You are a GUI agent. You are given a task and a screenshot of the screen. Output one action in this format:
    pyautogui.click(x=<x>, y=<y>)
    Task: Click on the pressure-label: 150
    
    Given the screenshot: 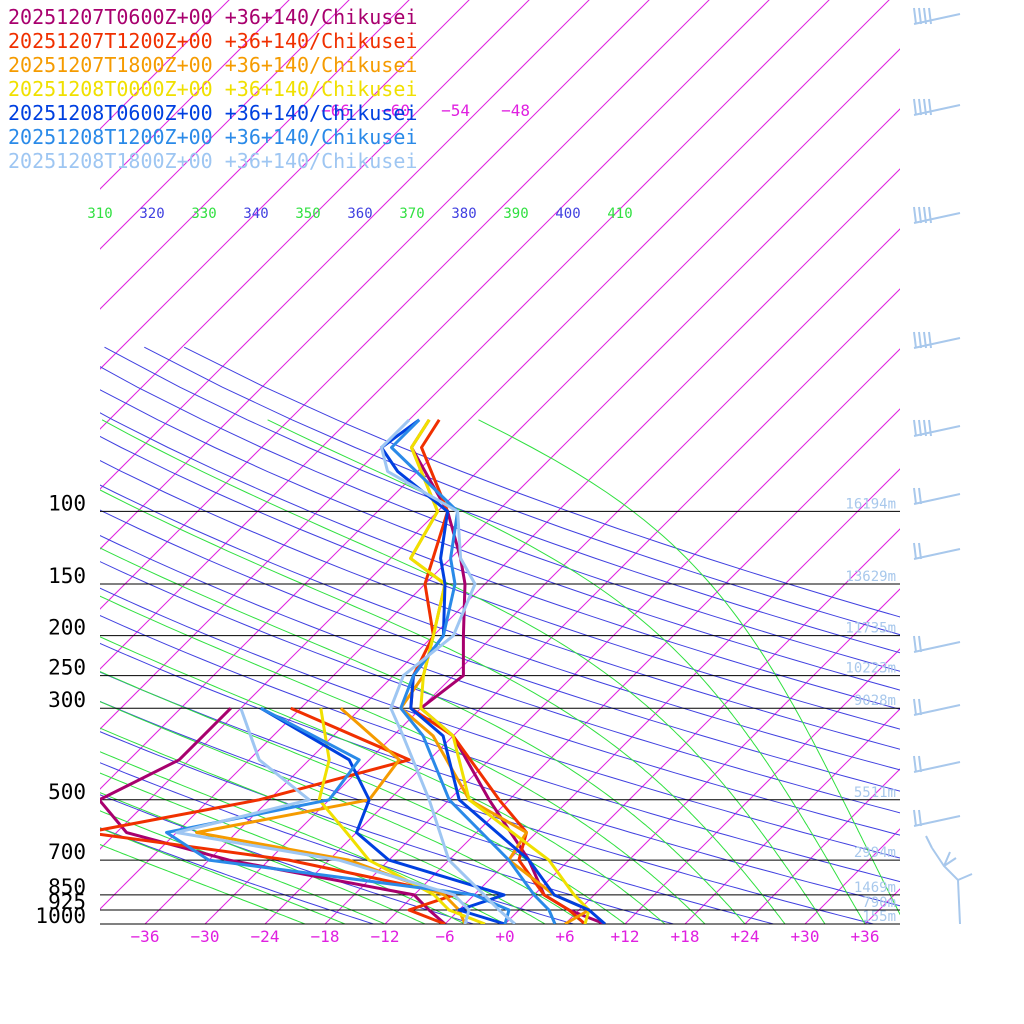 What is the action you would take?
    pyautogui.click(x=67, y=576)
    